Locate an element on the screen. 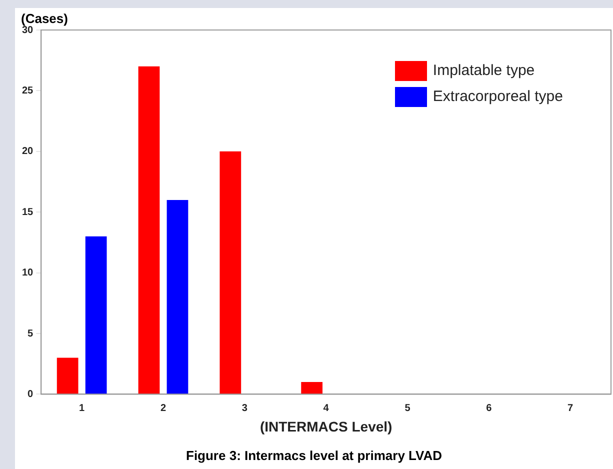  caption: Figure 3: Intermacs level at primary LVAD is located at coordinates (314, 455).